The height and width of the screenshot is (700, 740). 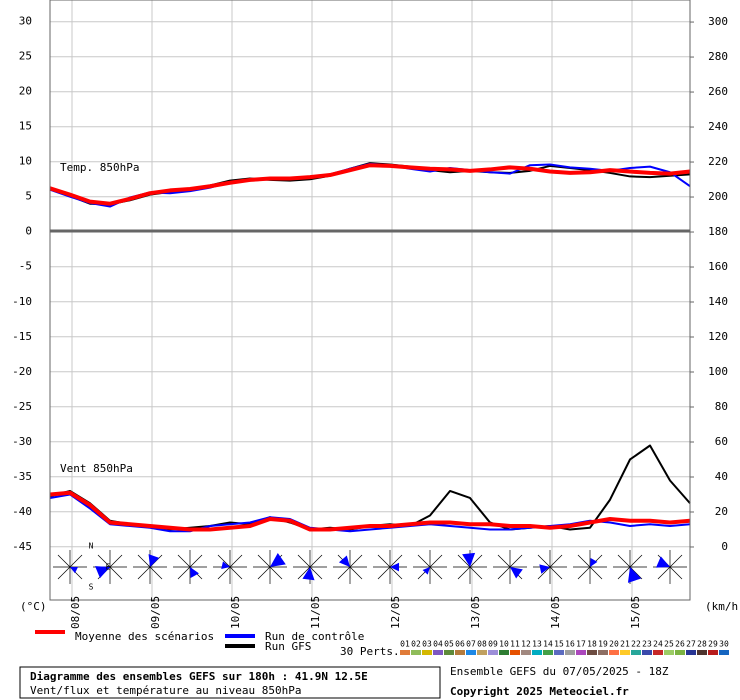 I want to click on pert-label: 22, so click(x=636, y=644).